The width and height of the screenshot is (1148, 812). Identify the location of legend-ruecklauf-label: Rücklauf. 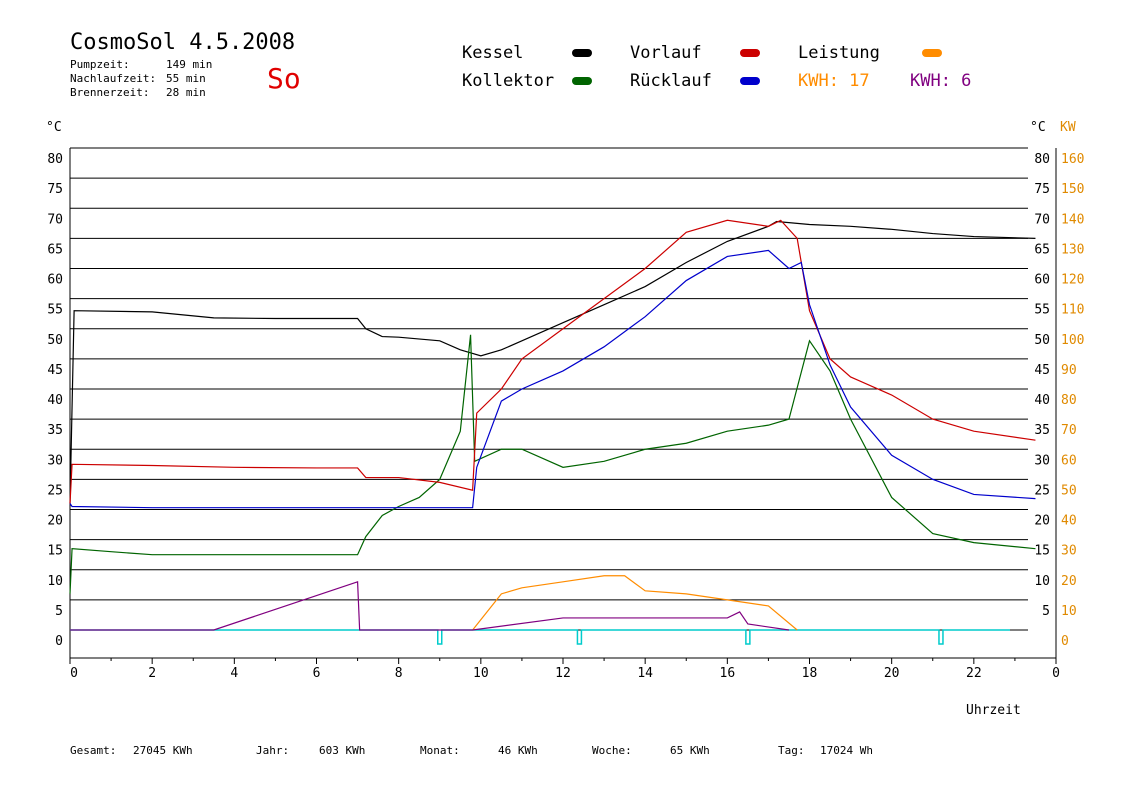
(671, 81).